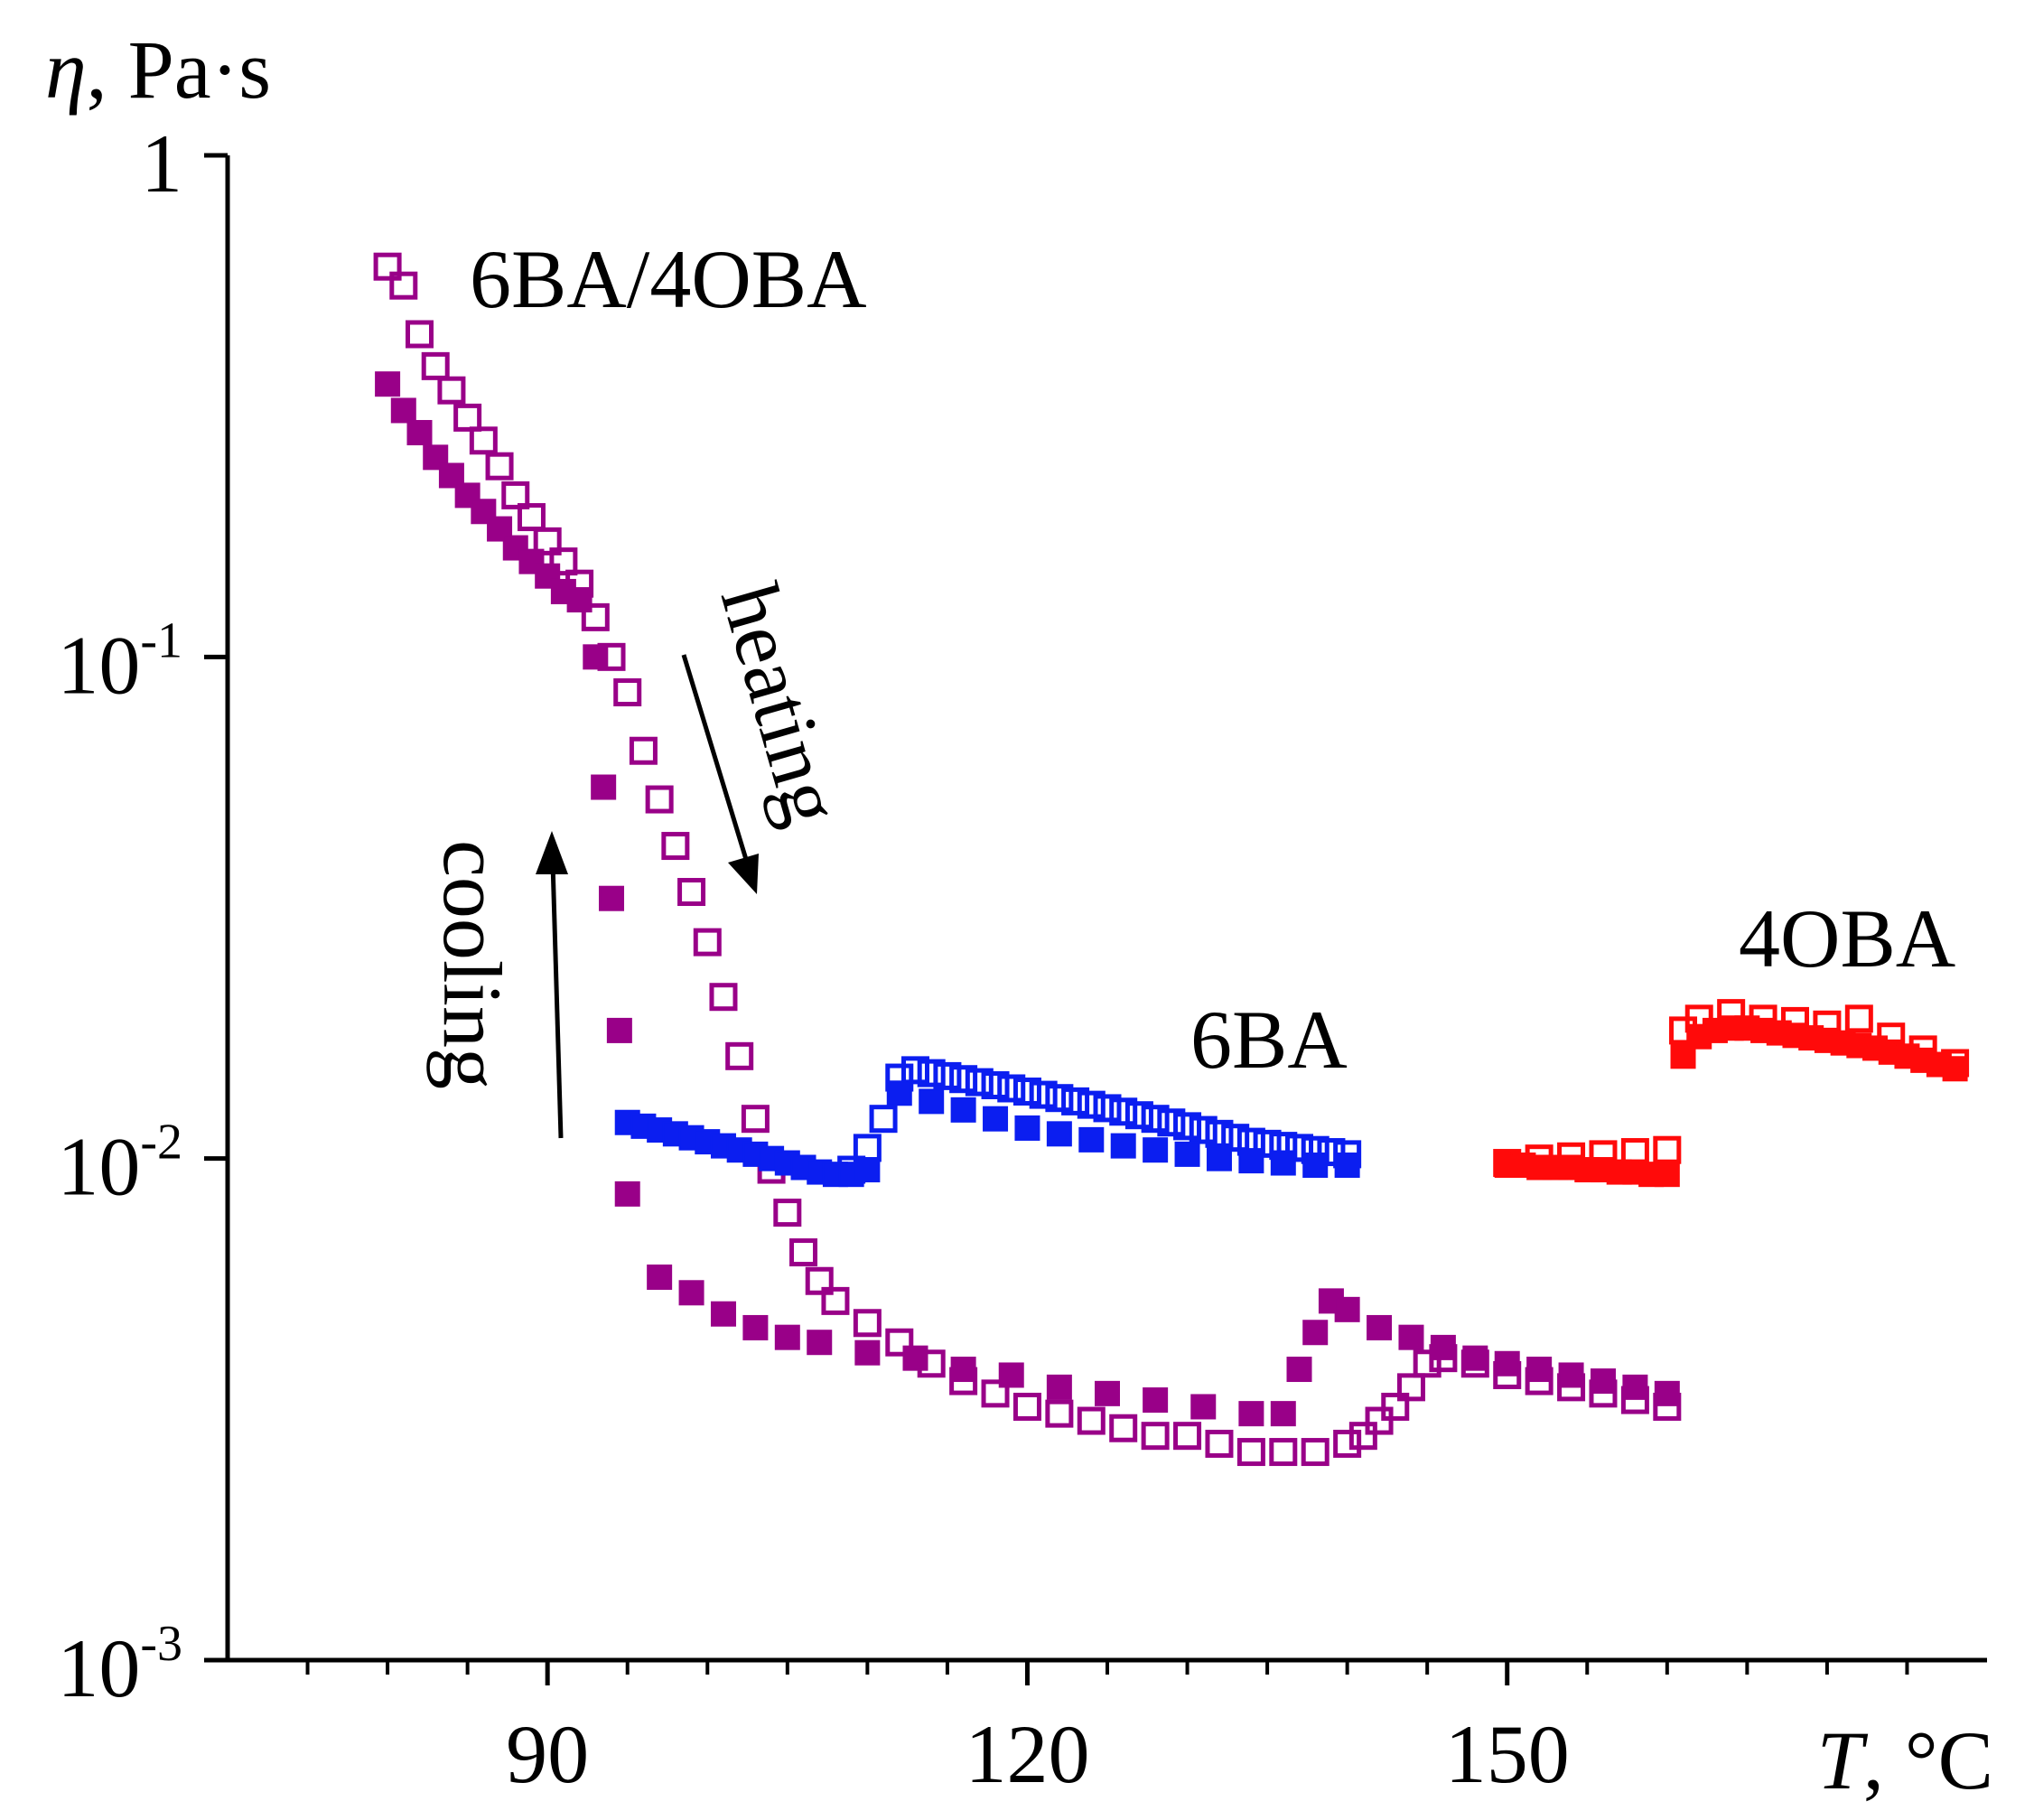 This screenshot has width=2034, height=1820. What do you see at coordinates (1843, 1760) in the screenshot?
I see `x-axis-symbol: T` at bounding box center [1843, 1760].